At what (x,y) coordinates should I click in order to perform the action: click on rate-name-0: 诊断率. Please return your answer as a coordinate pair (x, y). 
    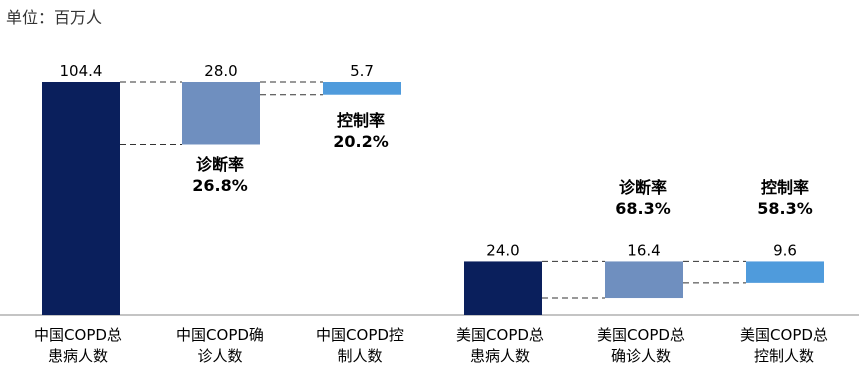
    Looking at the image, I should click on (220, 164).